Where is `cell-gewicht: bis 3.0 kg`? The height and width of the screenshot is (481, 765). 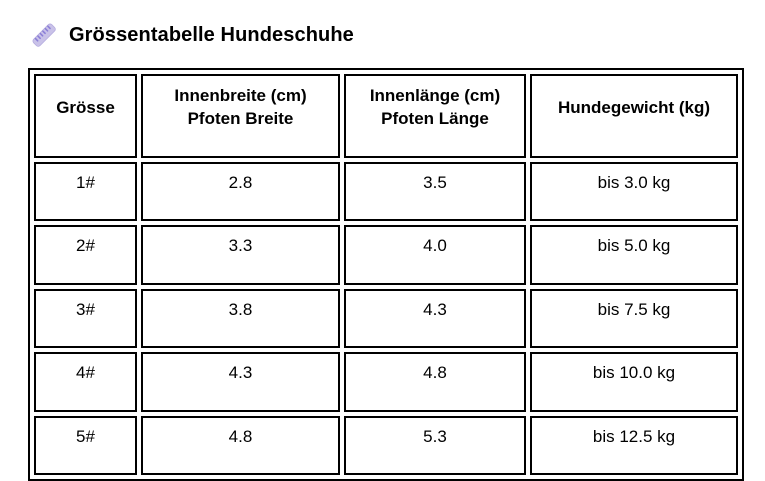
cell-gewicht: bis 3.0 kg is located at coordinates (634, 192).